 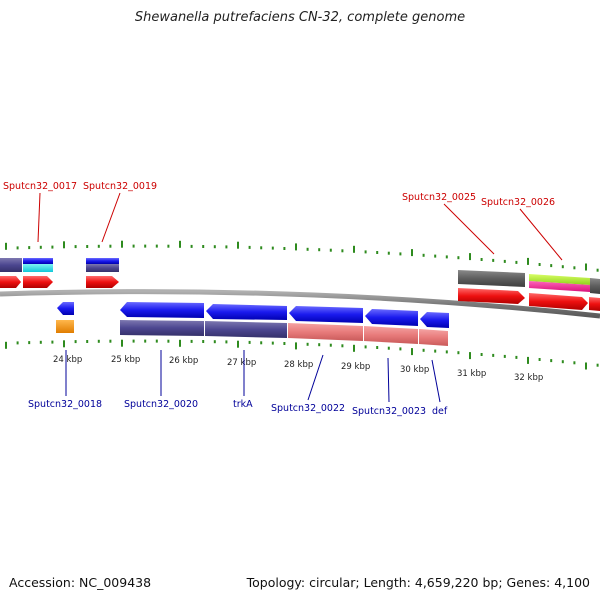 What do you see at coordinates (80, 582) in the screenshot?
I see `accession-text: Accession: NC_009438` at bounding box center [80, 582].